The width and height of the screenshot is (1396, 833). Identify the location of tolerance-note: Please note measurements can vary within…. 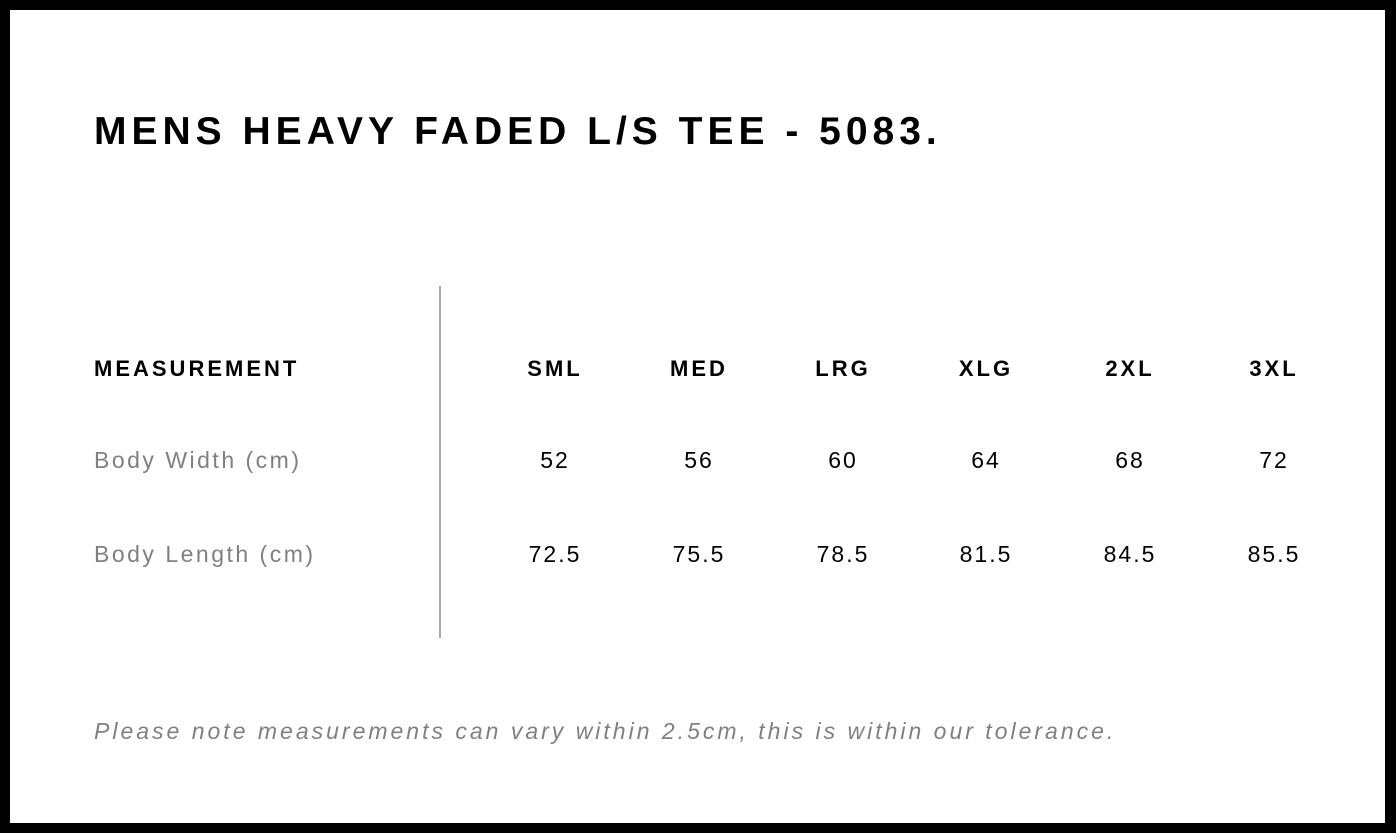
(605, 731).